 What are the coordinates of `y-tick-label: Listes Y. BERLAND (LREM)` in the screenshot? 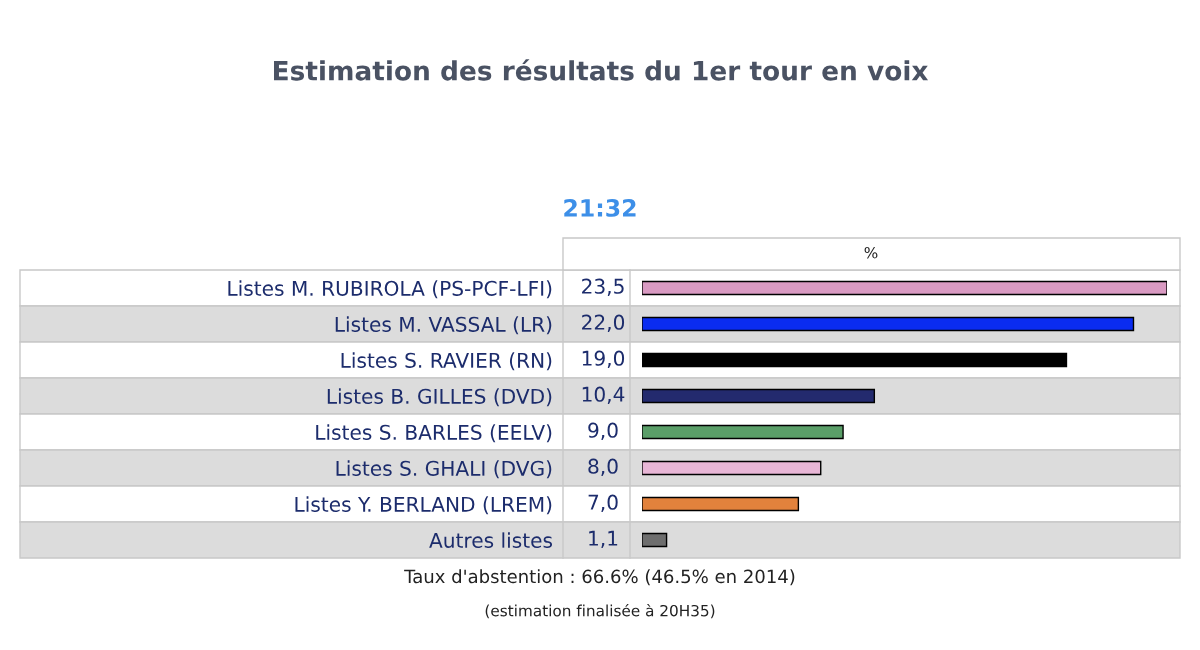 It's located at (423, 505).